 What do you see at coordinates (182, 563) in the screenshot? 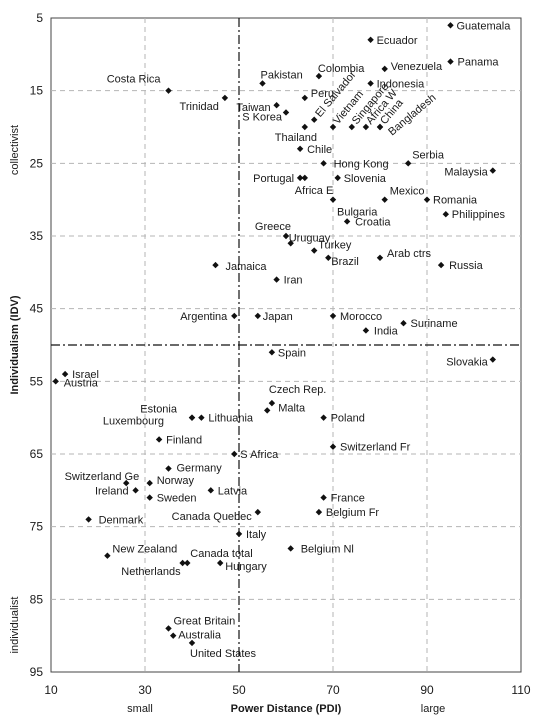
I see `point-netherlands` at bounding box center [182, 563].